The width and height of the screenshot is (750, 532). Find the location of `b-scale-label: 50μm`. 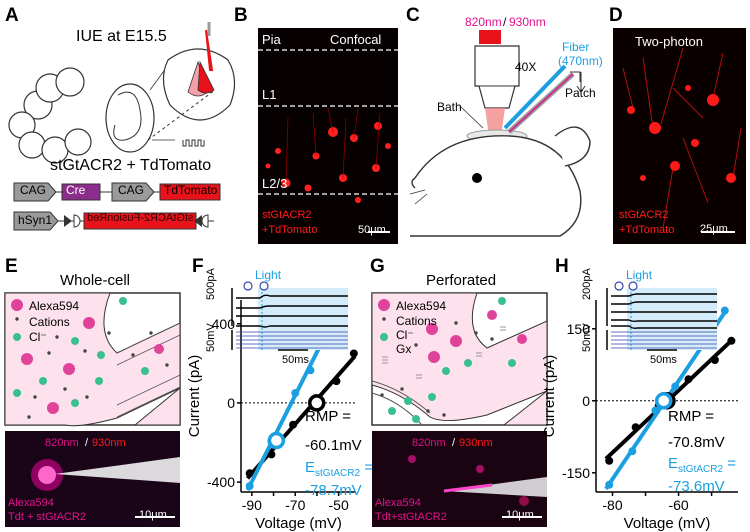

b-scale-label: 50μm is located at coordinates (372, 230).